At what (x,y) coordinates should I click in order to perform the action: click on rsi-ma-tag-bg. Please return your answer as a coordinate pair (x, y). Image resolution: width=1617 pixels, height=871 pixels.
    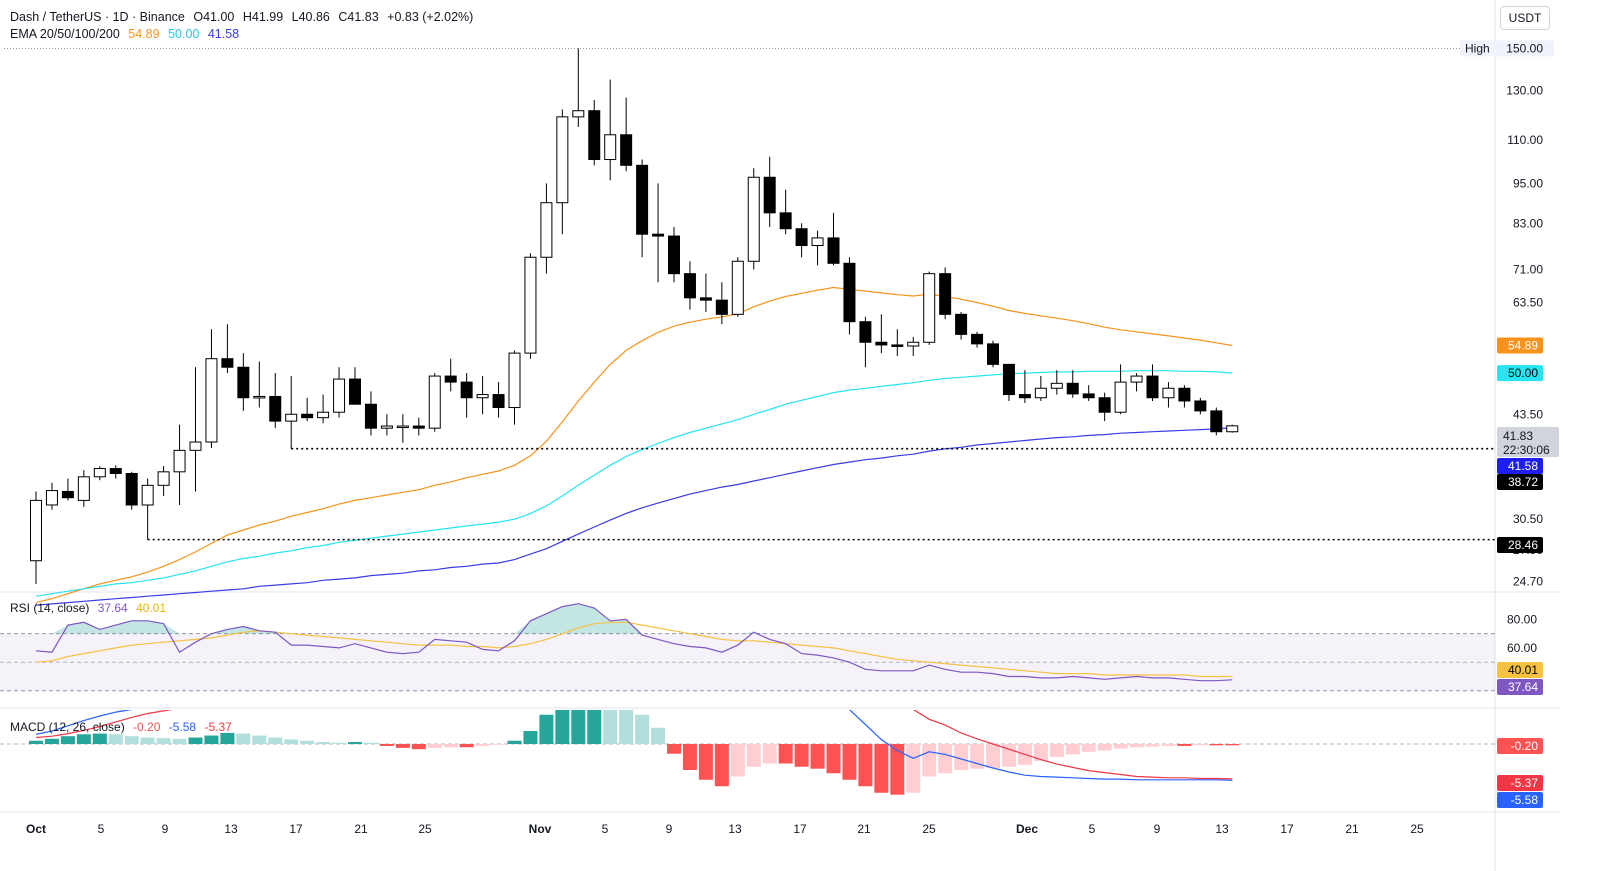
    Looking at the image, I should click on (1520, 670).